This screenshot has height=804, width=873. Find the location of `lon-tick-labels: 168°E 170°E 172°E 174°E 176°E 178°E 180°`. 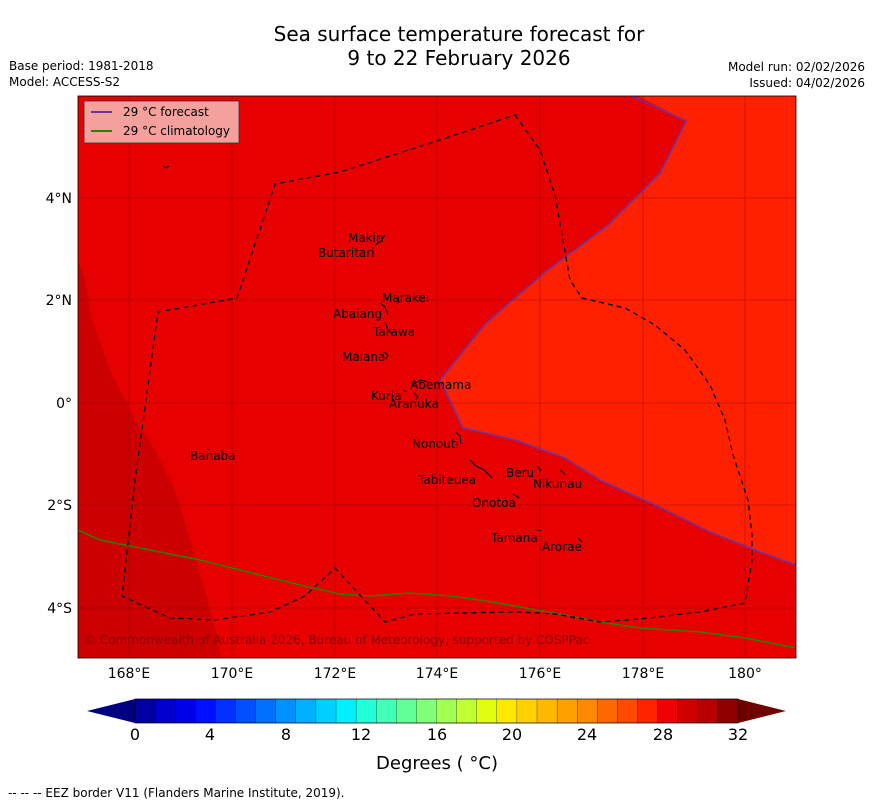

lon-tick-labels: 168°E 170°E 172°E 174°E 176°E 178°E 180° is located at coordinates (435, 674).